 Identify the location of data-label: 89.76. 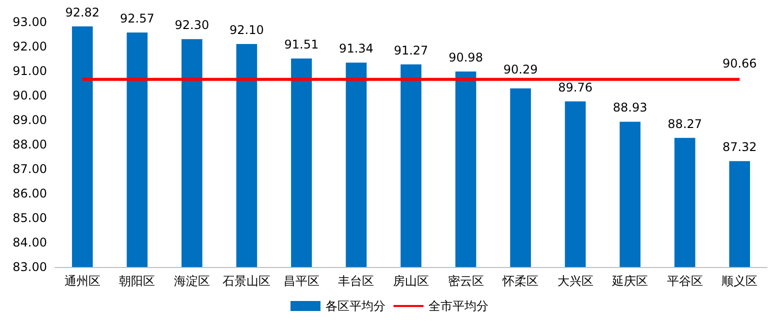
(575, 87).